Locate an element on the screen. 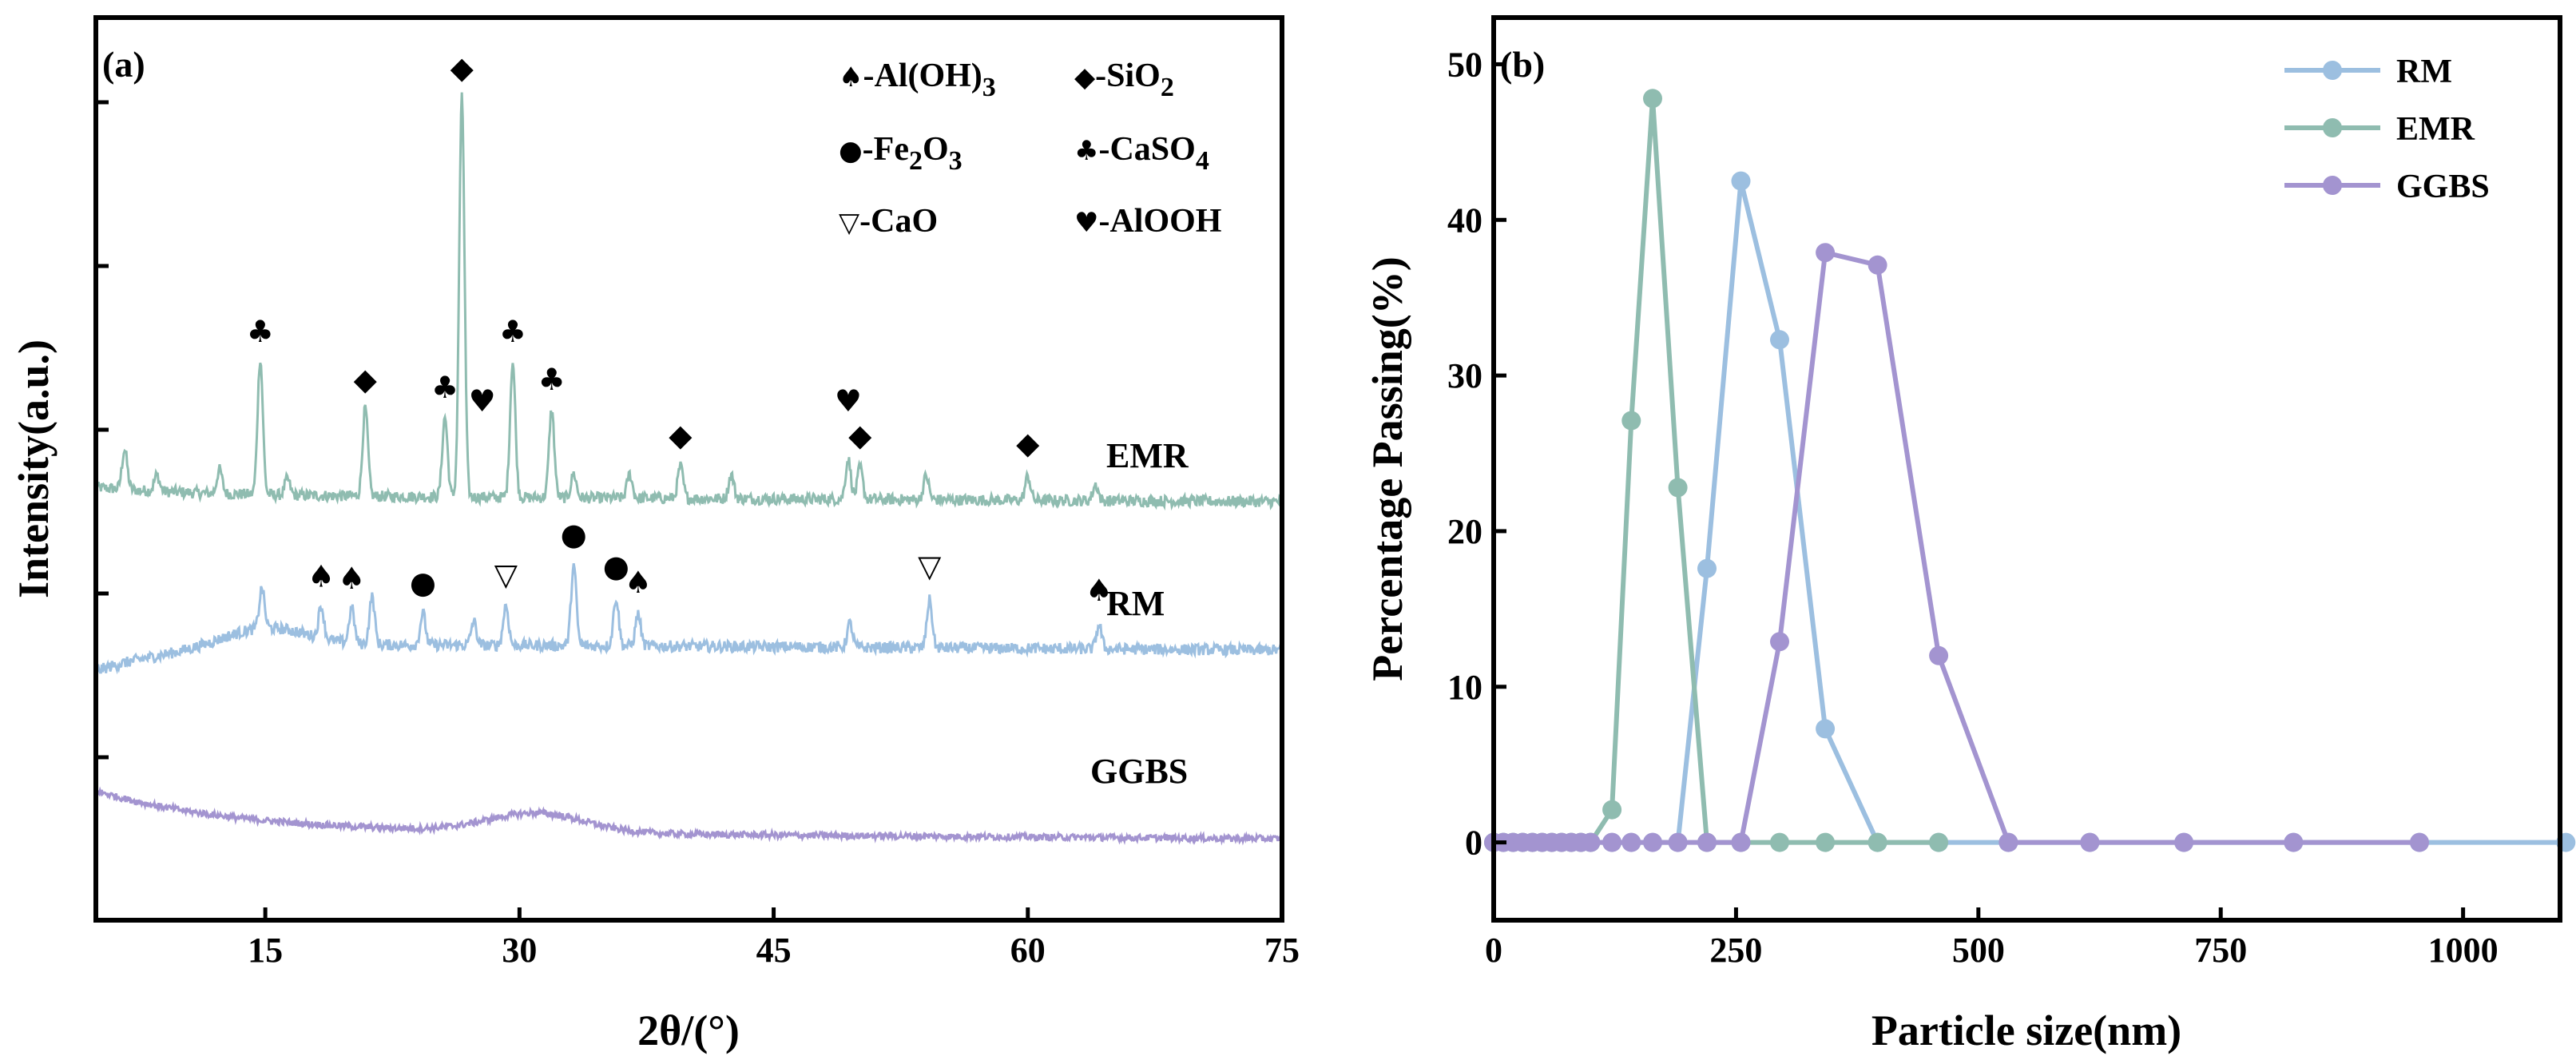 This screenshot has width=2576, height=1056. legend-item-1: ◆-SiO2 is located at coordinates (1124, 80).